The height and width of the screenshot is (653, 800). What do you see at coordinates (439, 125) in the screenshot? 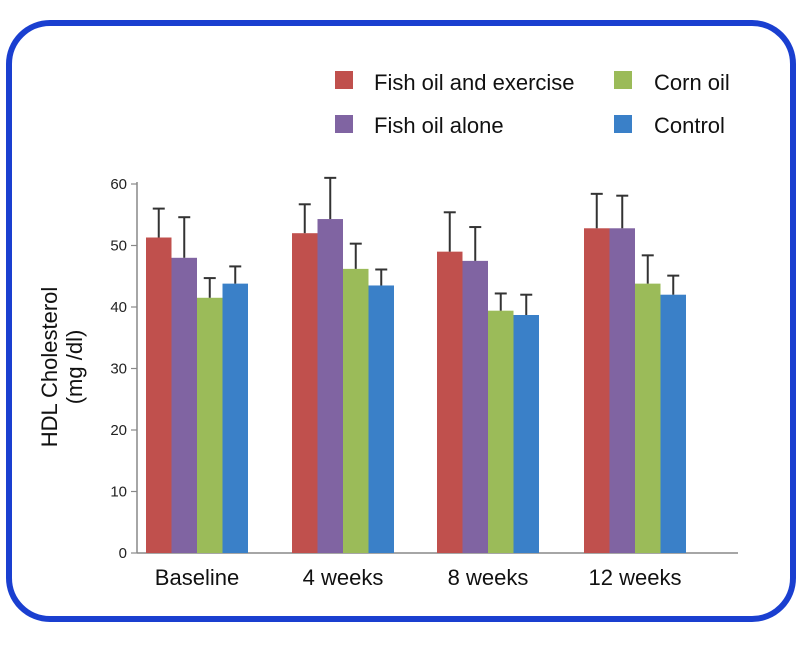
I see `legend-label-fish-oil-alone: Fish oil alone` at bounding box center [439, 125].